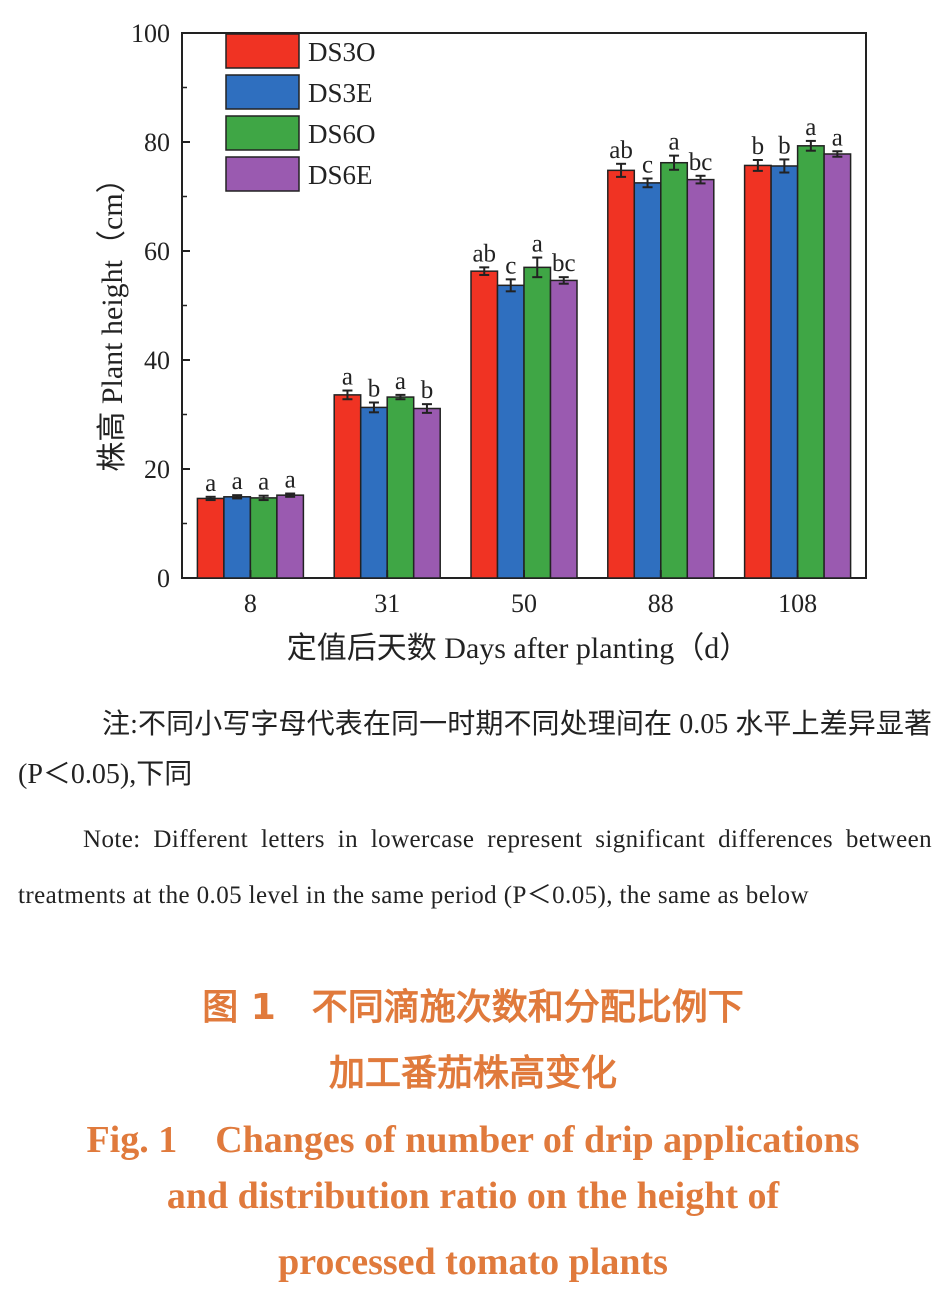 The image size is (946, 1297). I want to click on y-tick-label: 100, so click(150, 33).